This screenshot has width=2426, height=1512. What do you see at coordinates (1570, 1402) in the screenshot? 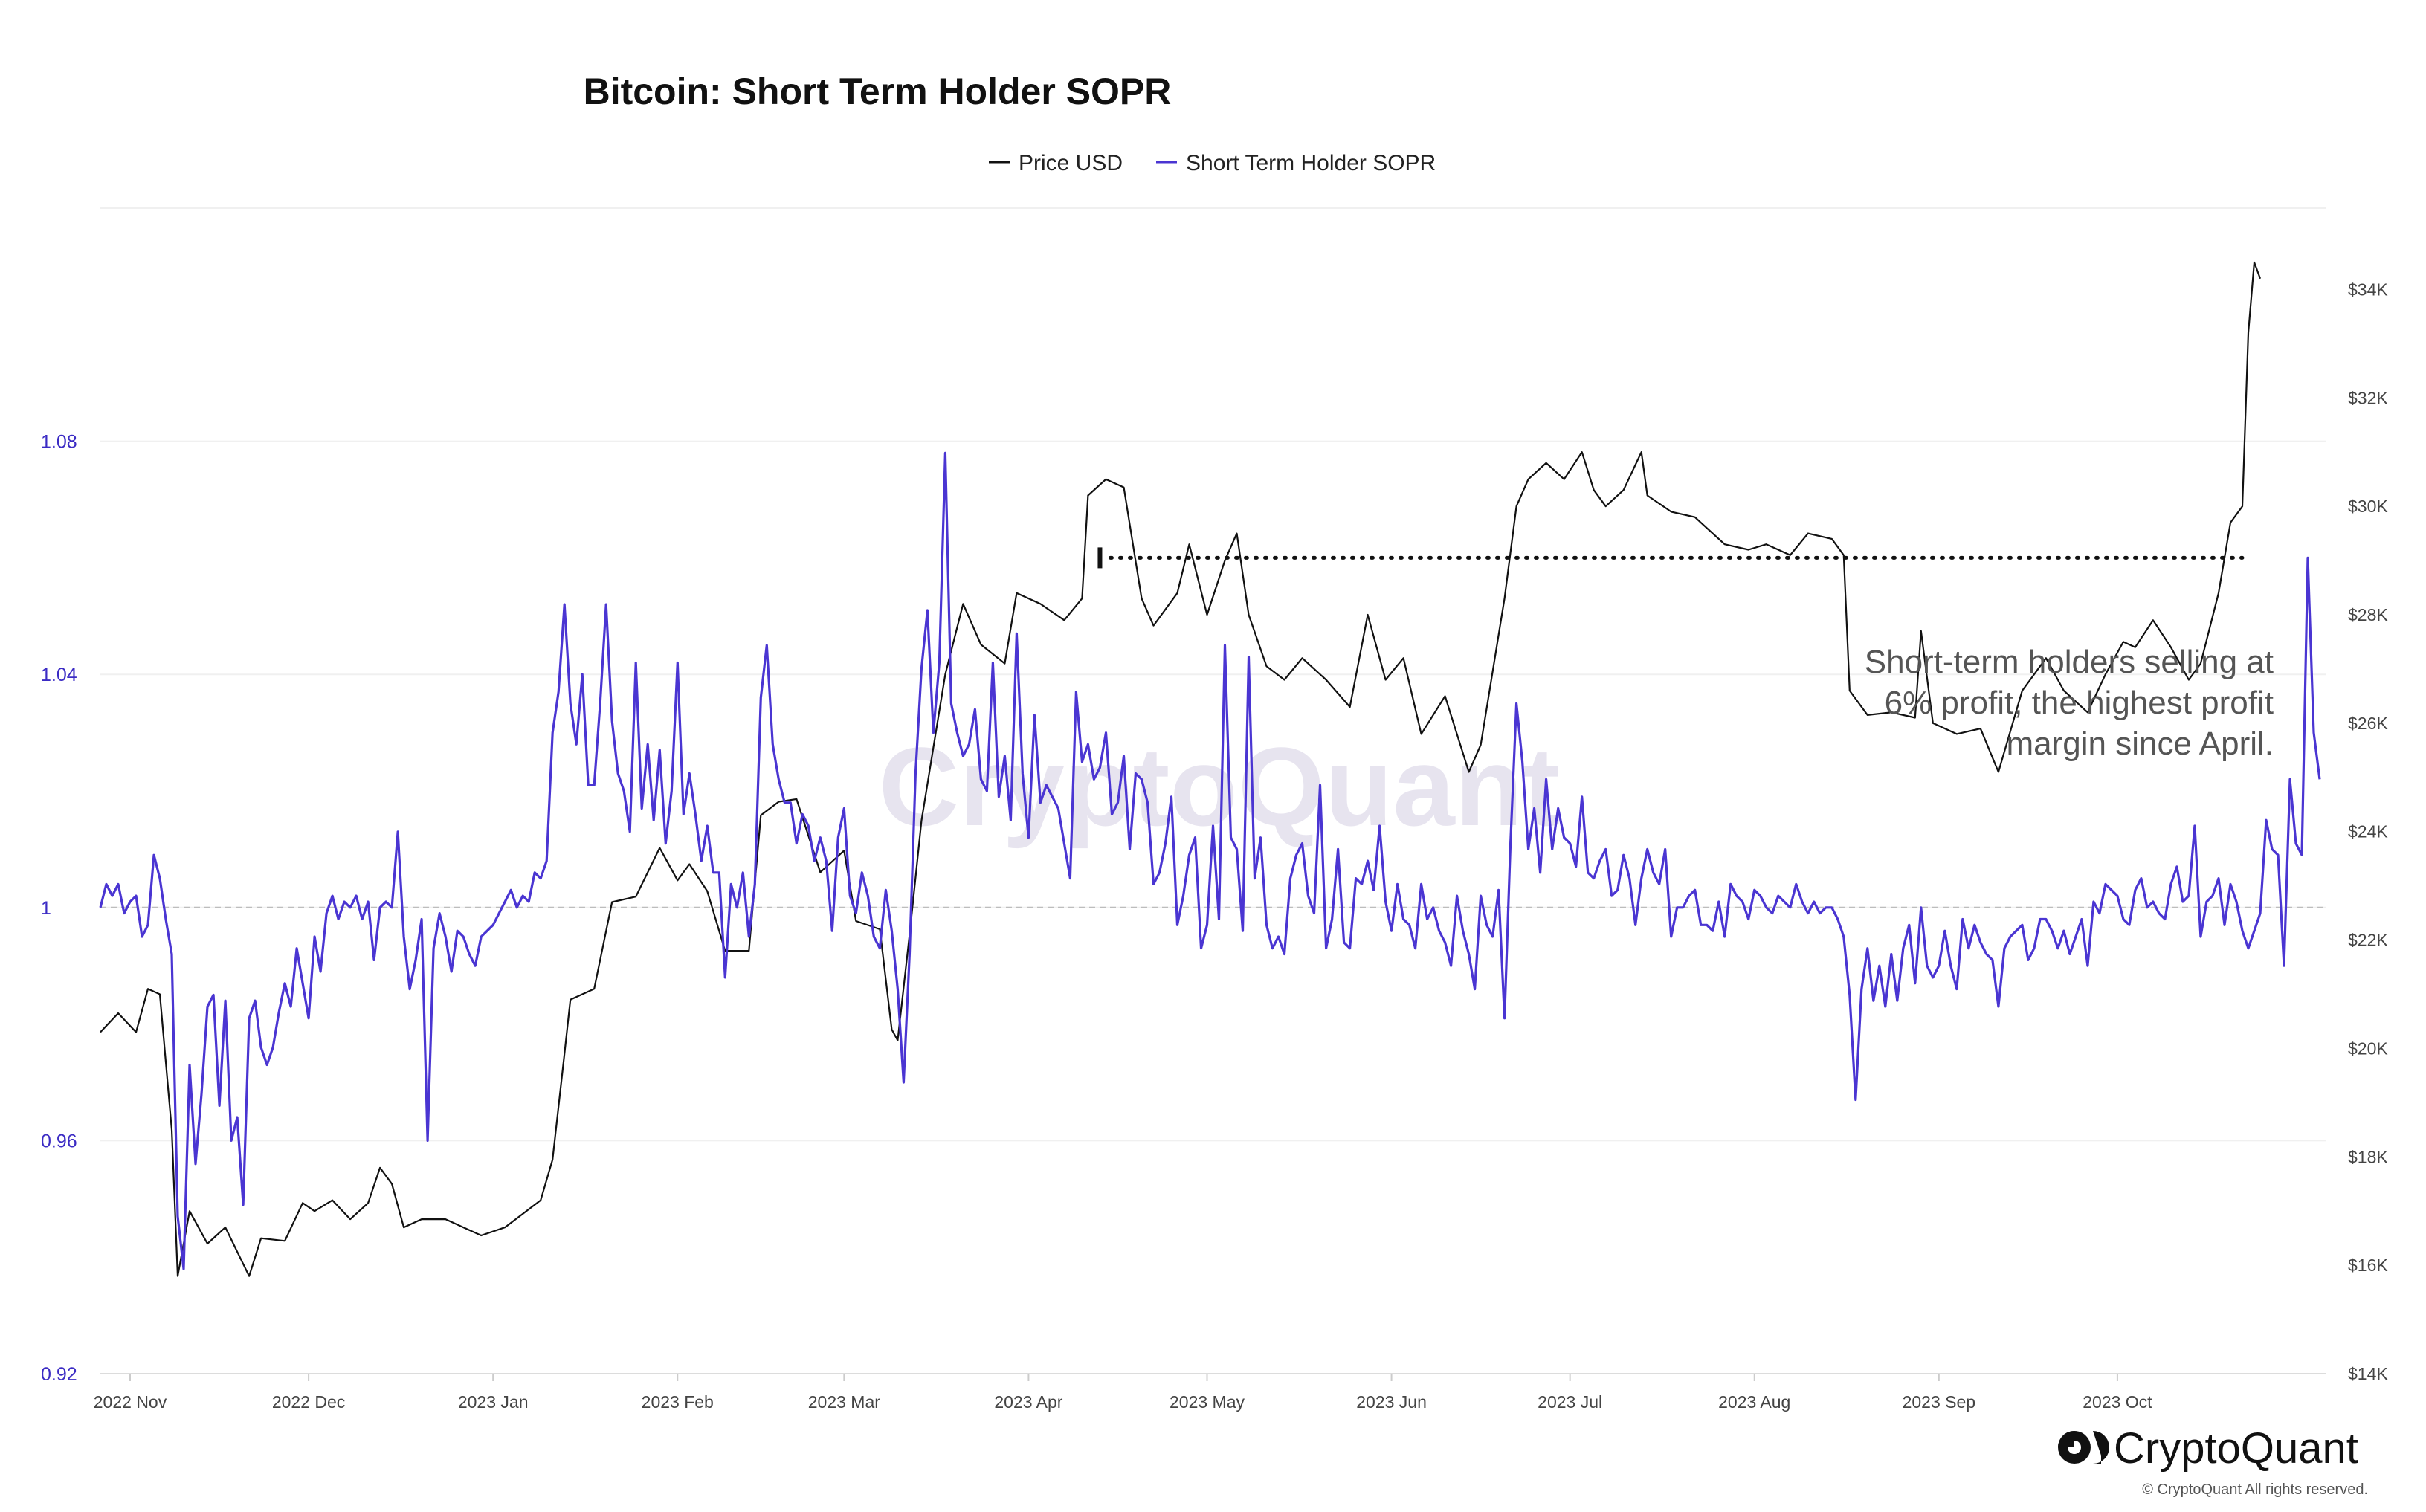
I see `x-tick-label: 2023 Jul` at bounding box center [1570, 1402].